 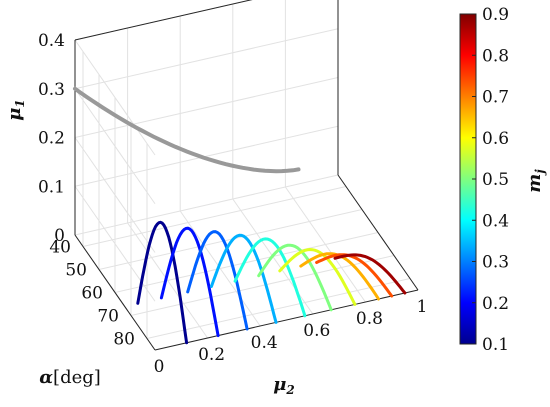 I want to click on z-tick-label: 0.1, so click(x=51, y=187).